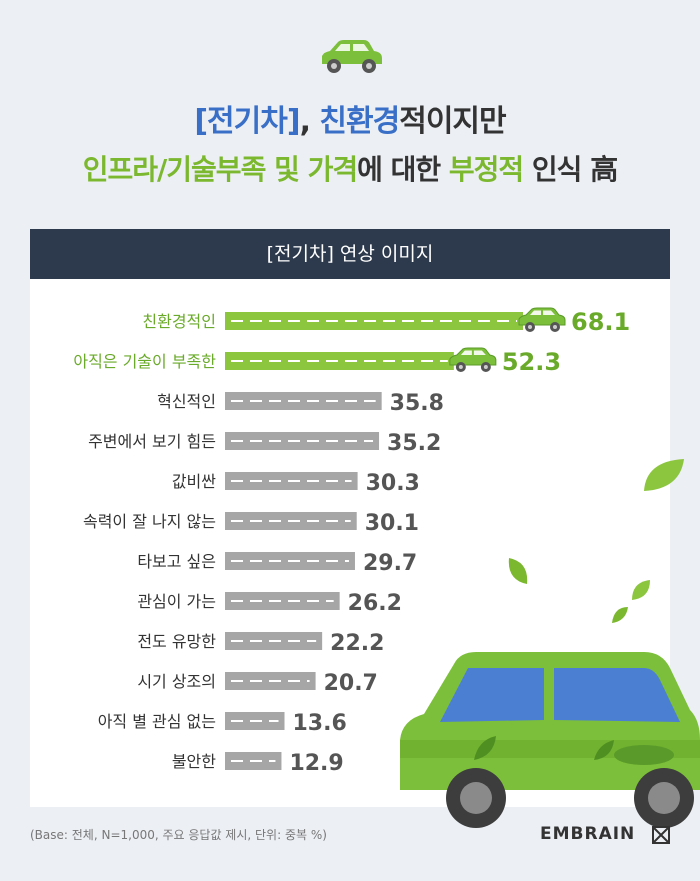 The image size is (700, 881). Describe the element at coordinates (393, 483) in the screenshot. I see `value-label: 30.3` at that location.